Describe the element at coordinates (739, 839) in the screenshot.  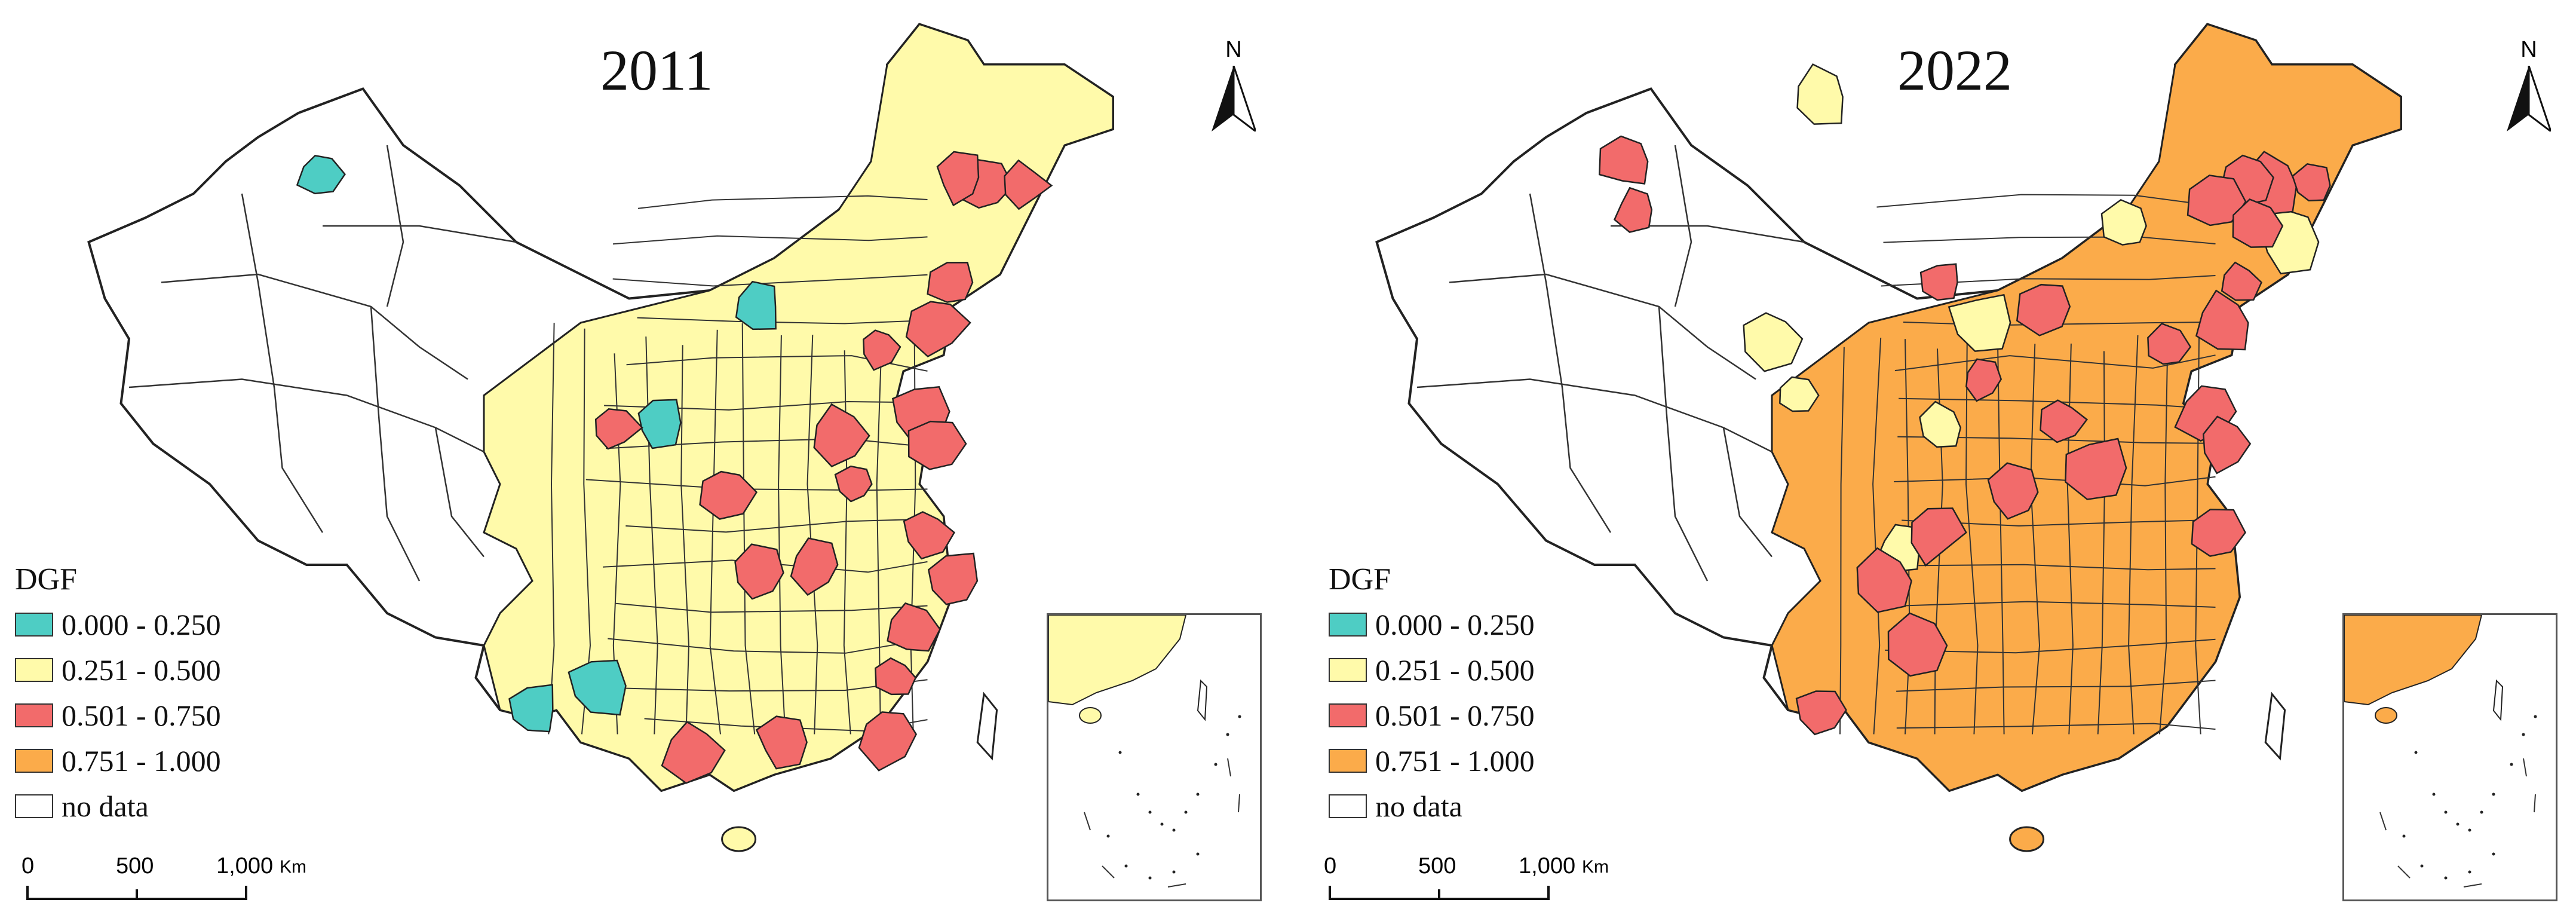
I see `hainan-island` at that location.